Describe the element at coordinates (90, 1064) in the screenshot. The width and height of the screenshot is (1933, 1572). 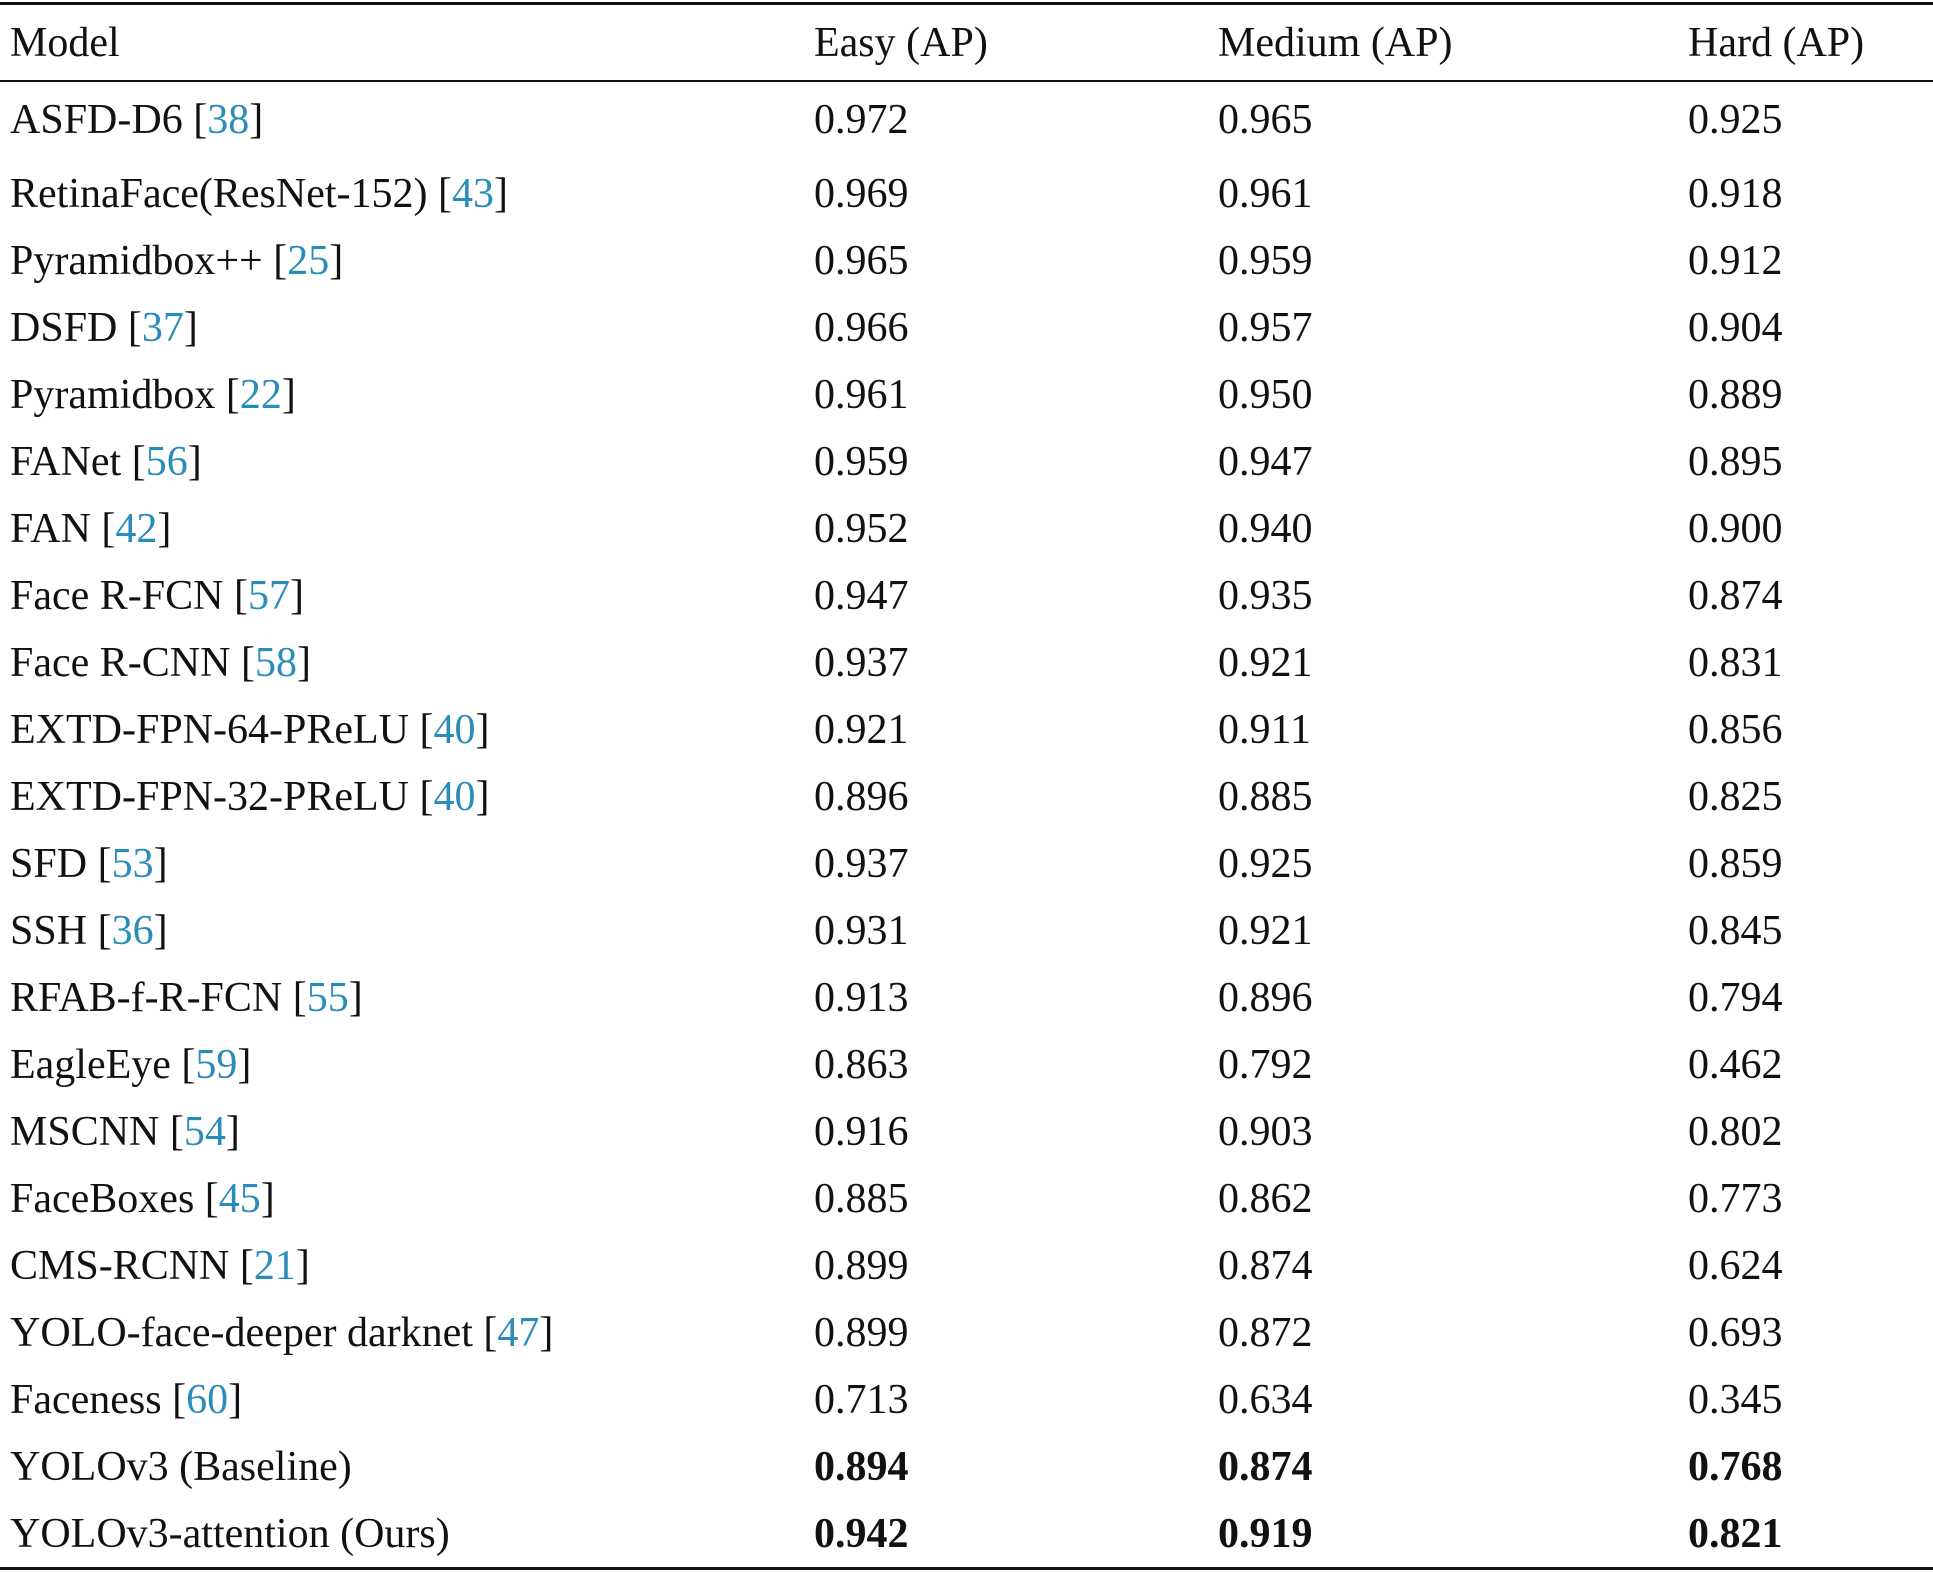
I see `model-name: EagleEye` at that location.